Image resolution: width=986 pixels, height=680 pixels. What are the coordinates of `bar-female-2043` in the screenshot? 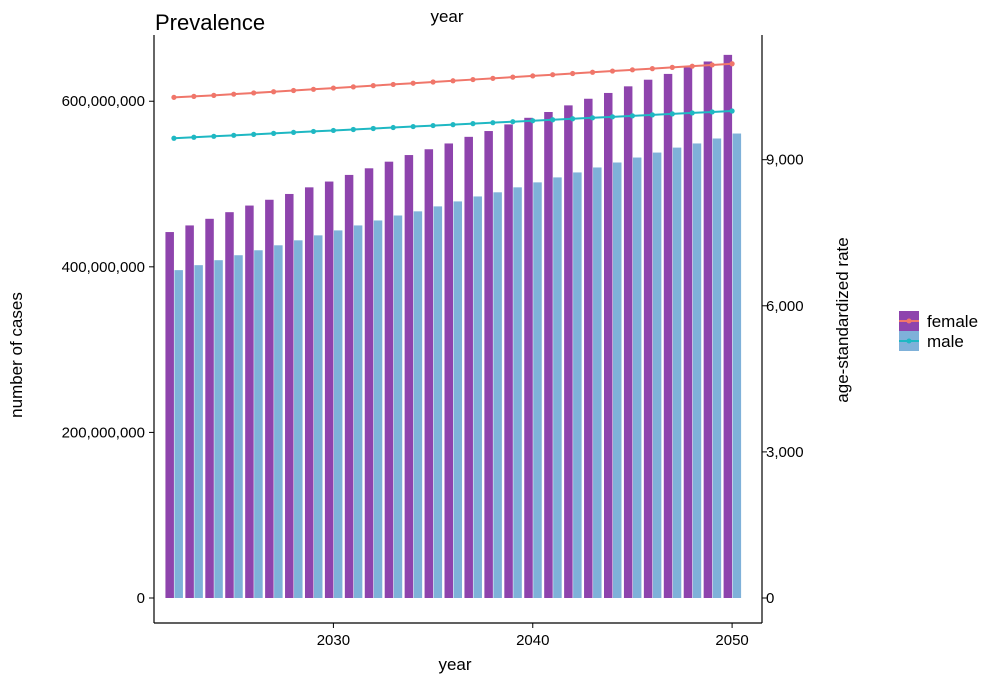 It's located at (588, 348).